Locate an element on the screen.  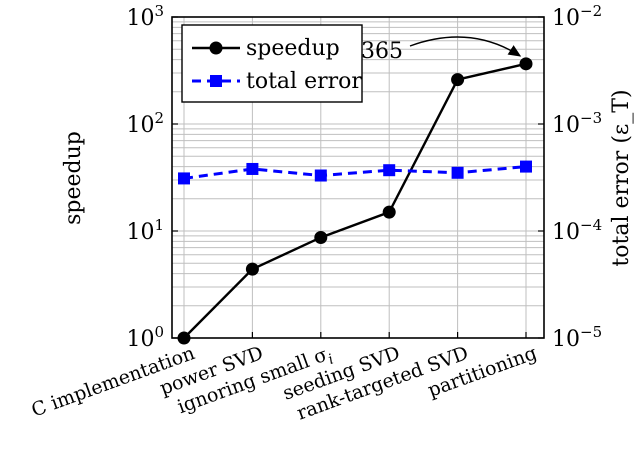
annotation-arrow is located at coordinates (465, 46).